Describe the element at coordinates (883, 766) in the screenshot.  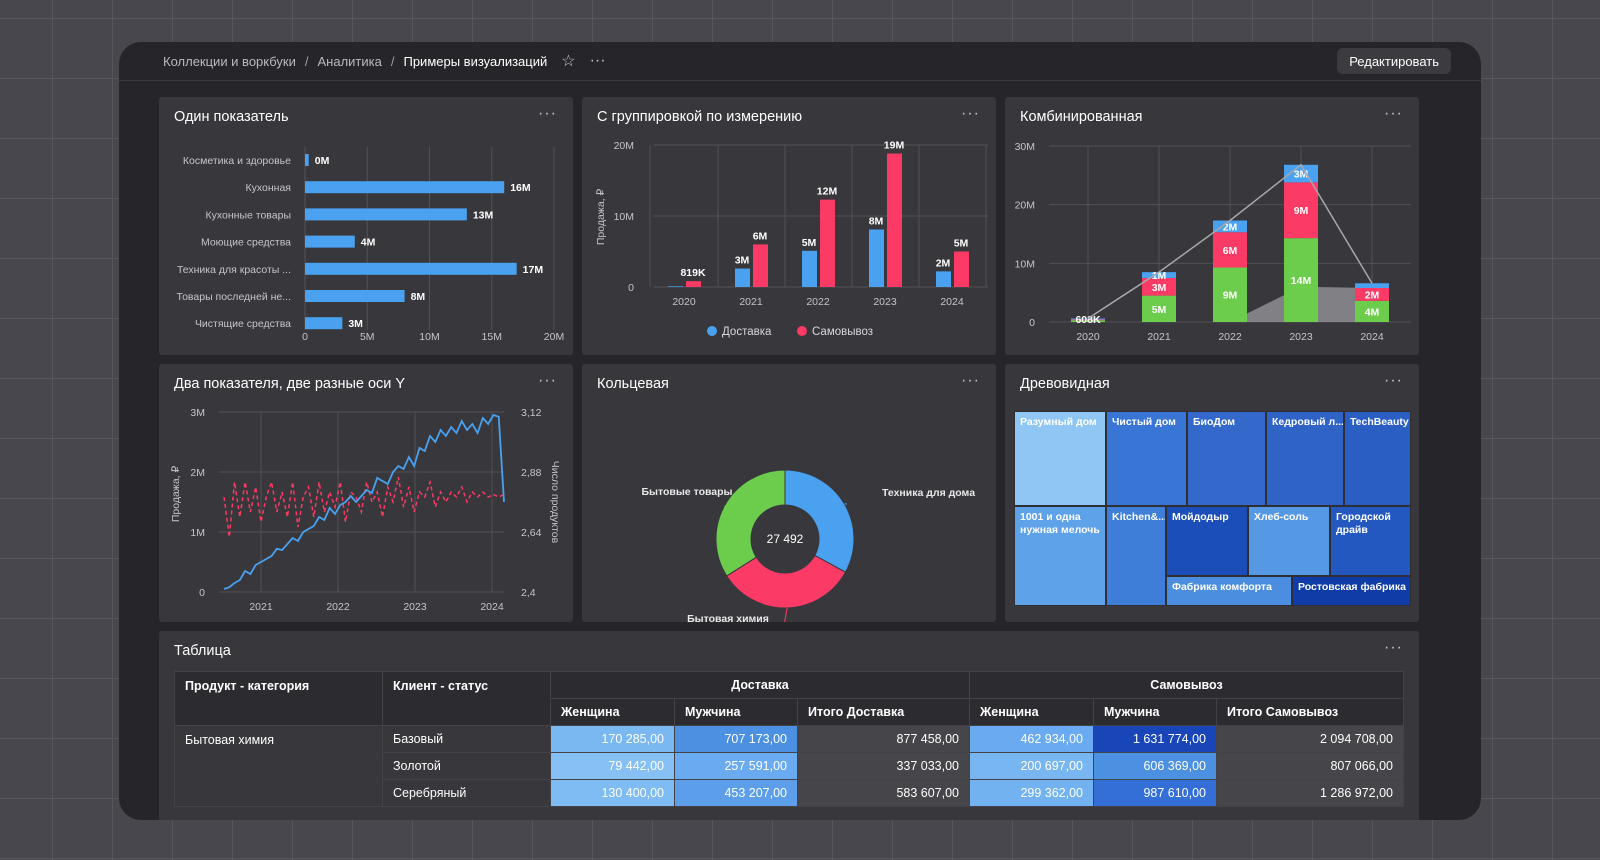
I see `cell-value: 337 033,00` at that location.